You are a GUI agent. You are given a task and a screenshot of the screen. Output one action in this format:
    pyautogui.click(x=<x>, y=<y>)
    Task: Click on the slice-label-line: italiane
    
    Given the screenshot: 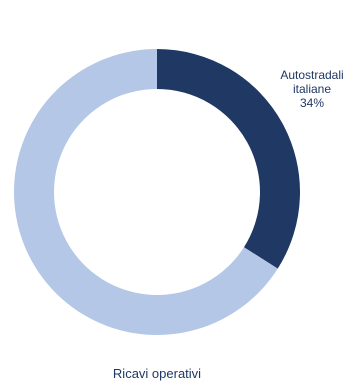 What is the action you would take?
    pyautogui.click(x=312, y=89)
    